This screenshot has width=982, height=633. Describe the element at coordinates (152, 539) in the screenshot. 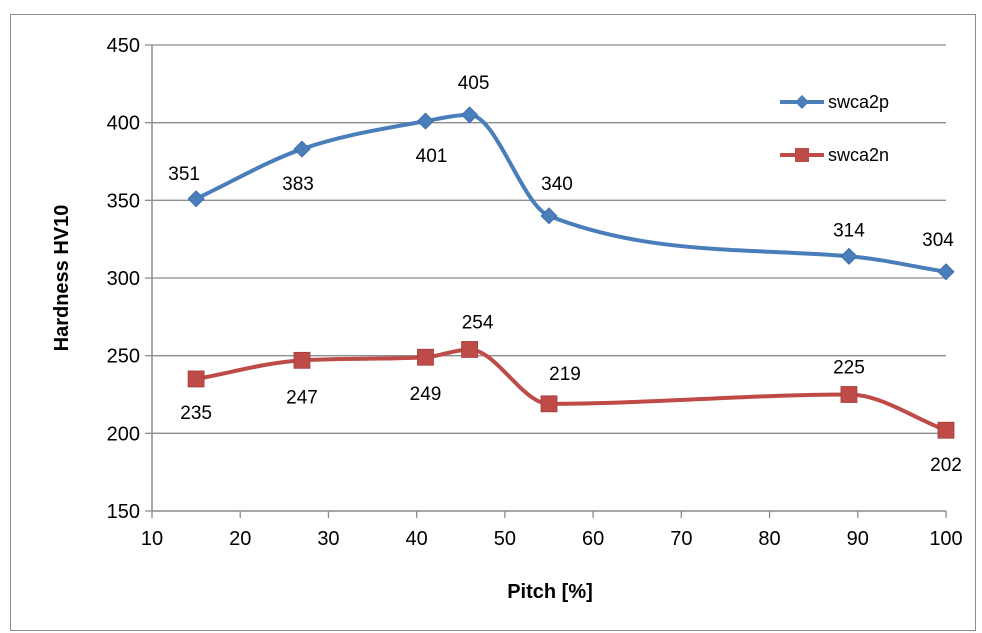

I see `x-tick-label: 10` at that location.